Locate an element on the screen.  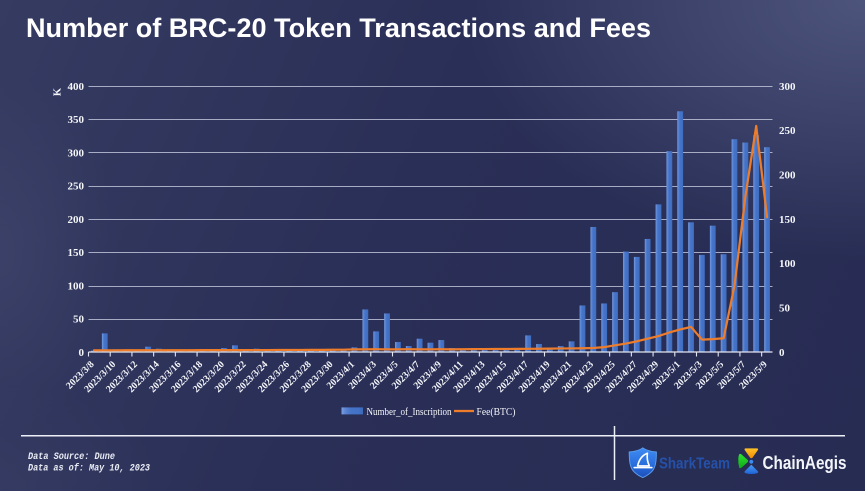
svg-text: 400 is located at coordinates (76, 87).